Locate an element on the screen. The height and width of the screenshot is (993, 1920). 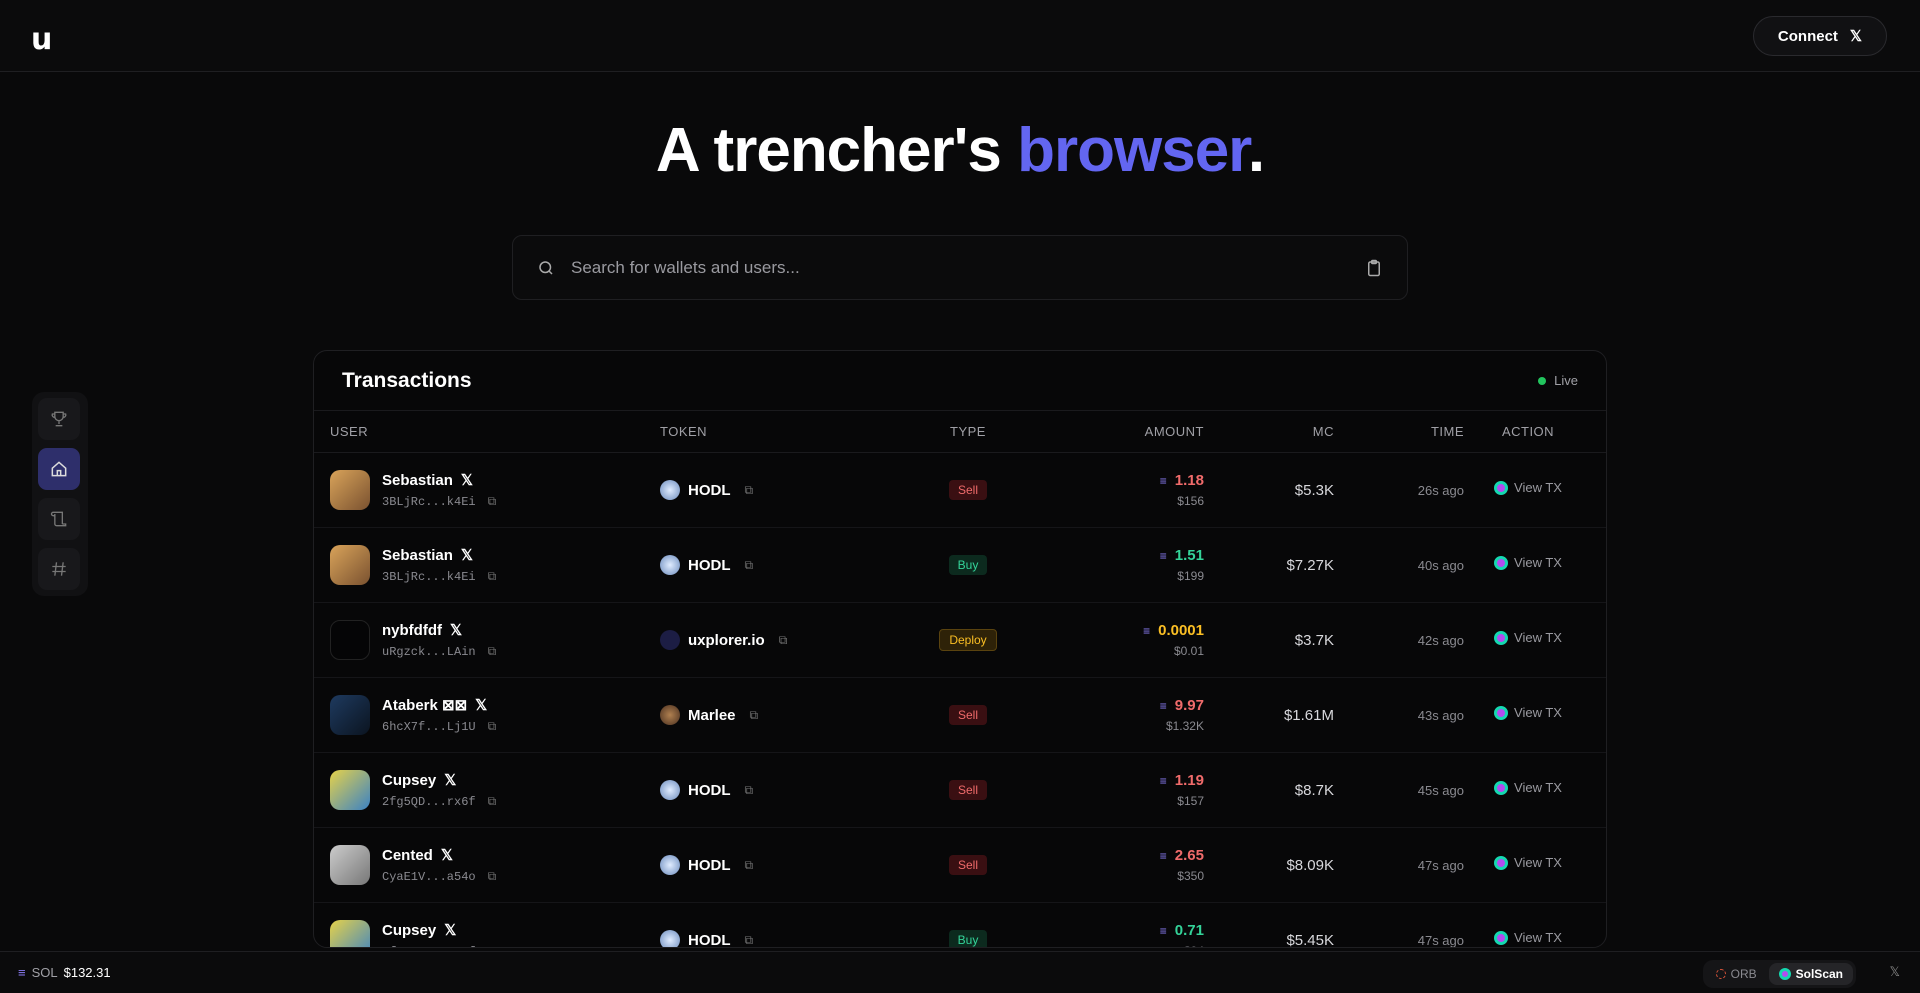
amount-usd: $1.32K is located at coordinates (1184, 726).